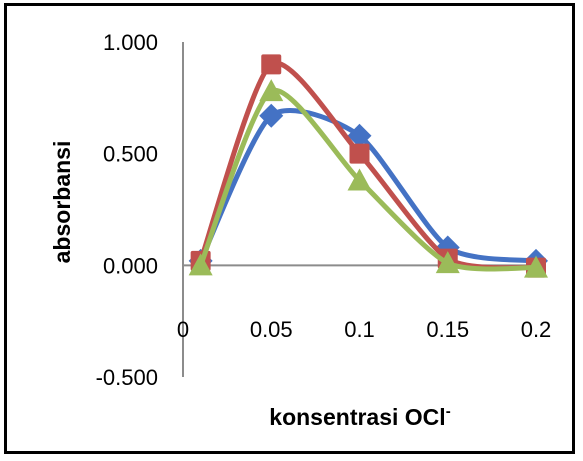 This screenshot has height=461, width=583. What do you see at coordinates (130, 42) in the screenshot?
I see `y-tick-label: 1.000` at bounding box center [130, 42].